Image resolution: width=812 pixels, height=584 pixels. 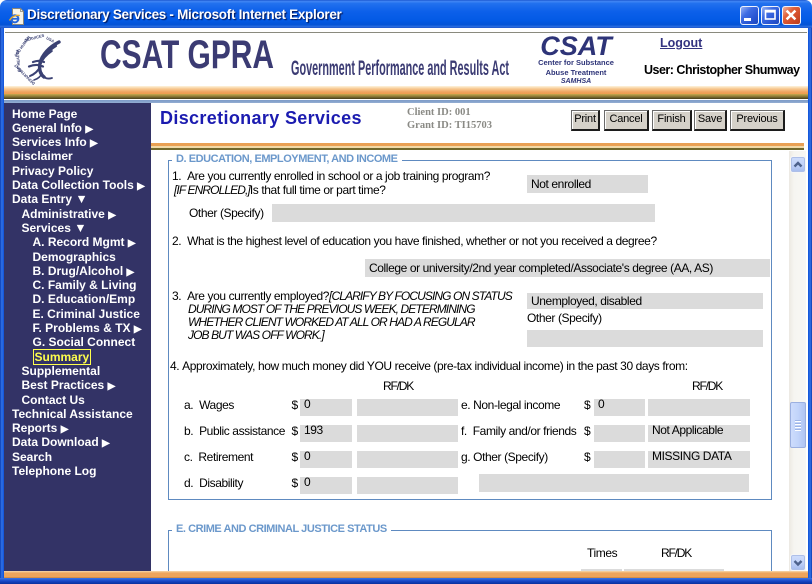 I want to click on svg-text: SERVICES, so click(x=34, y=38).